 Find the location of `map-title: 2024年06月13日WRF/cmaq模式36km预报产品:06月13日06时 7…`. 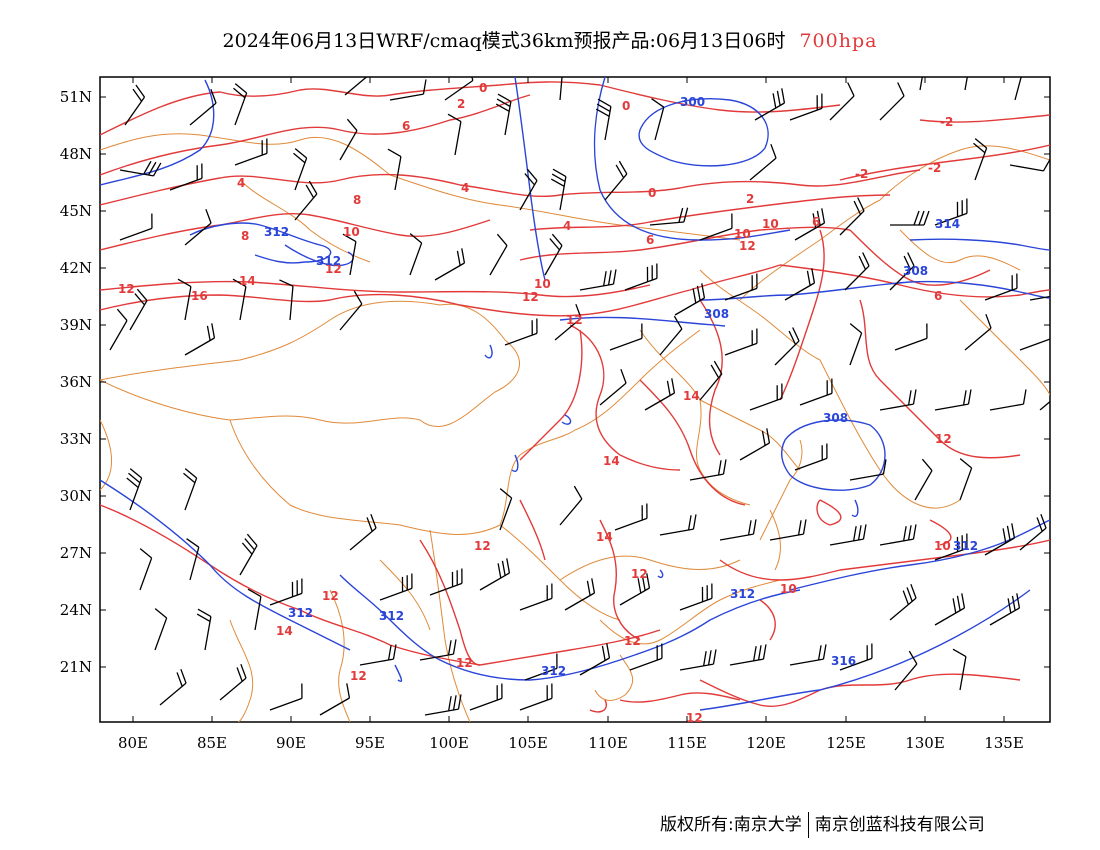

map-title: 2024年06月13日WRF/cmaq模式36km预报产品:06月13日06时 7… is located at coordinates (550, 39).